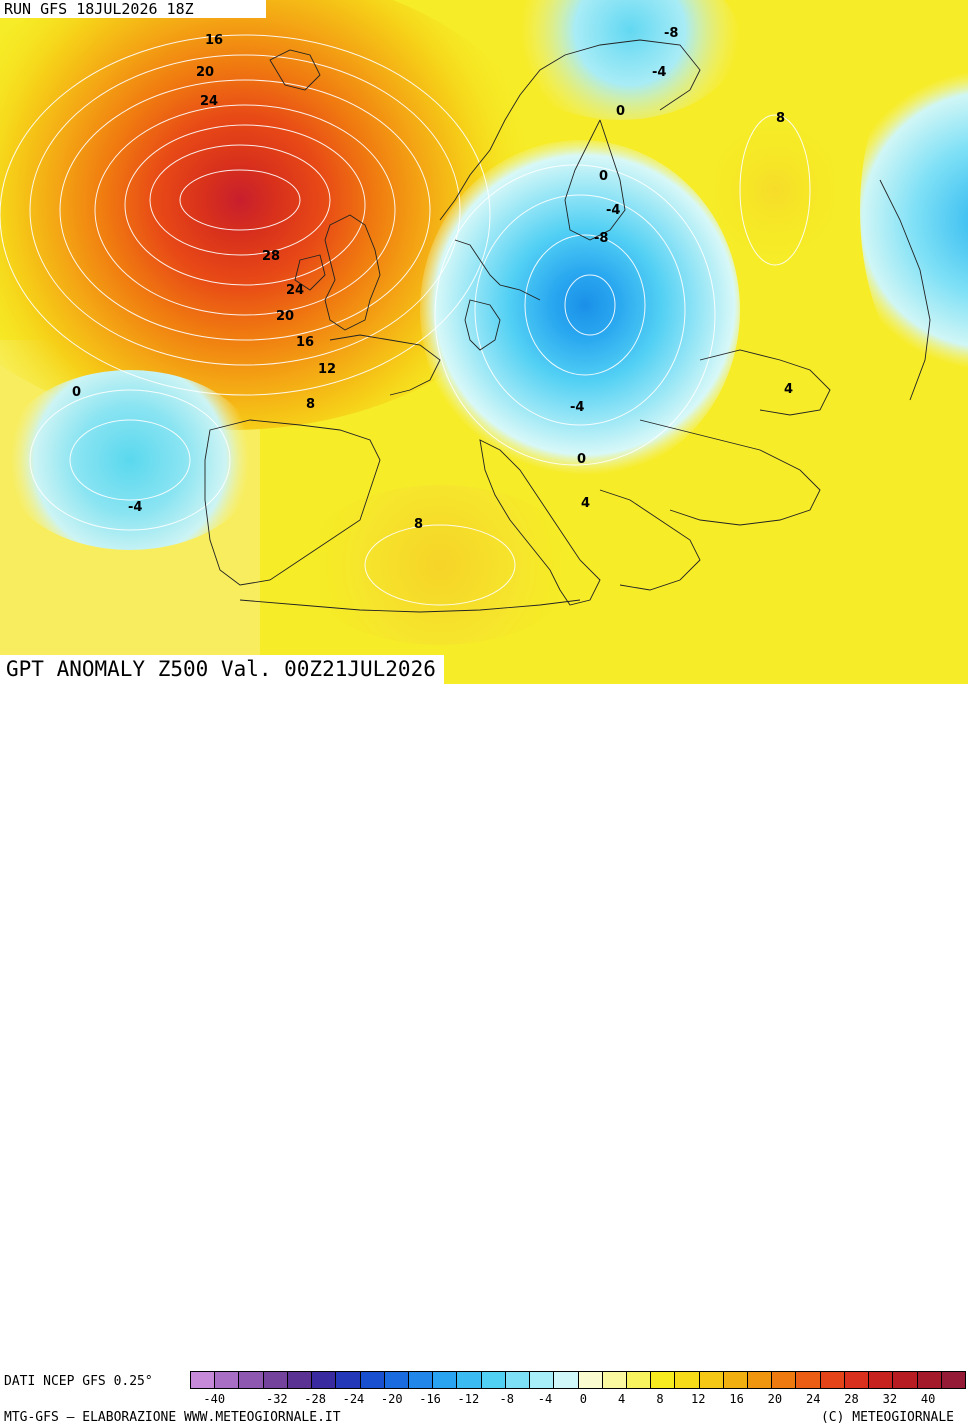 This screenshot has width=968, height=1425. I want to click on color-scale-tick: -24, so click(353, 1399).